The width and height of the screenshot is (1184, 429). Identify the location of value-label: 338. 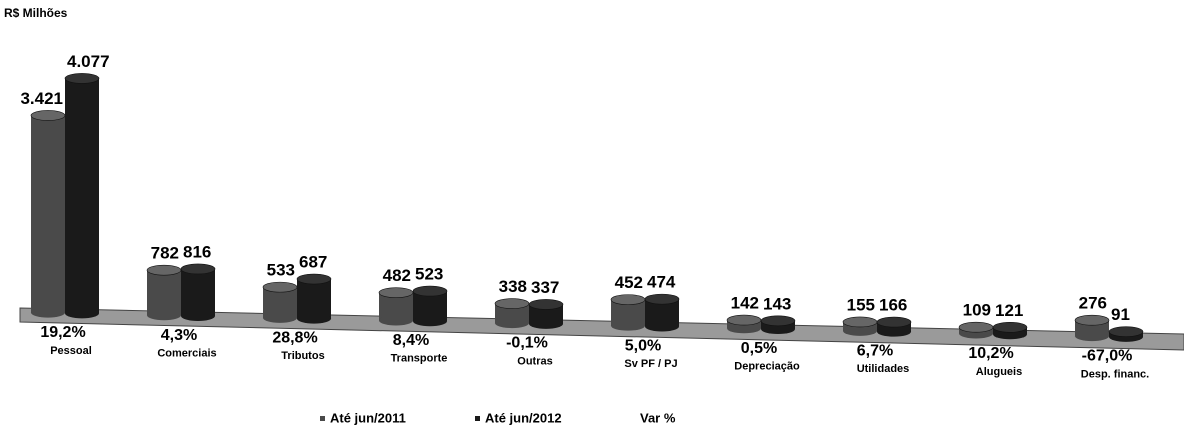
(513, 286).